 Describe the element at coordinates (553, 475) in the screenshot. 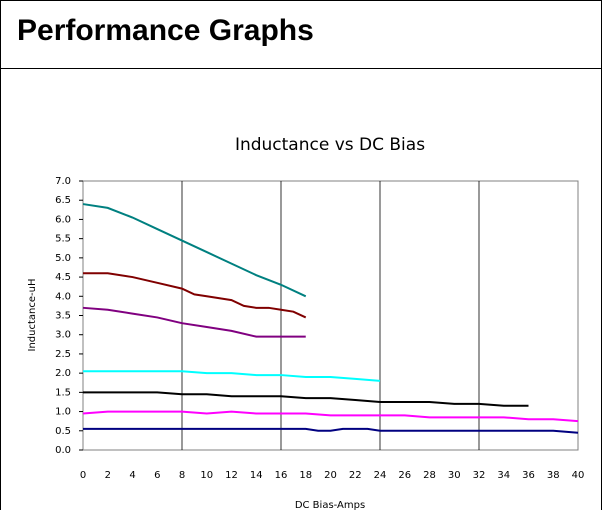

I see `x-tick-label: 38` at that location.